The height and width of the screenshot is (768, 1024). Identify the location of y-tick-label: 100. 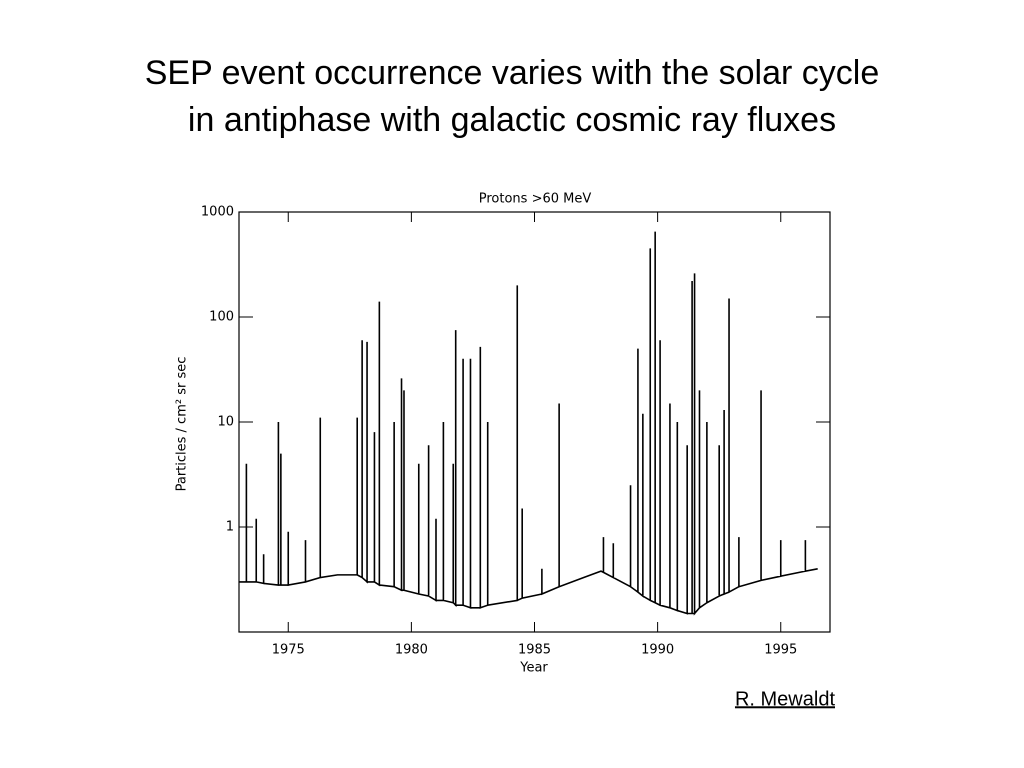
(221, 317).